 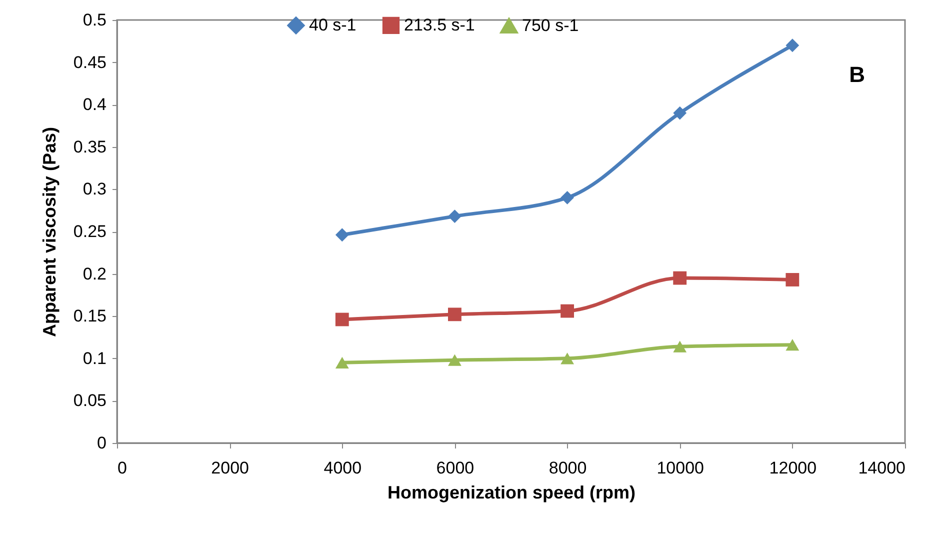 I want to click on legend-label: 750 s-1, so click(x=550, y=25).